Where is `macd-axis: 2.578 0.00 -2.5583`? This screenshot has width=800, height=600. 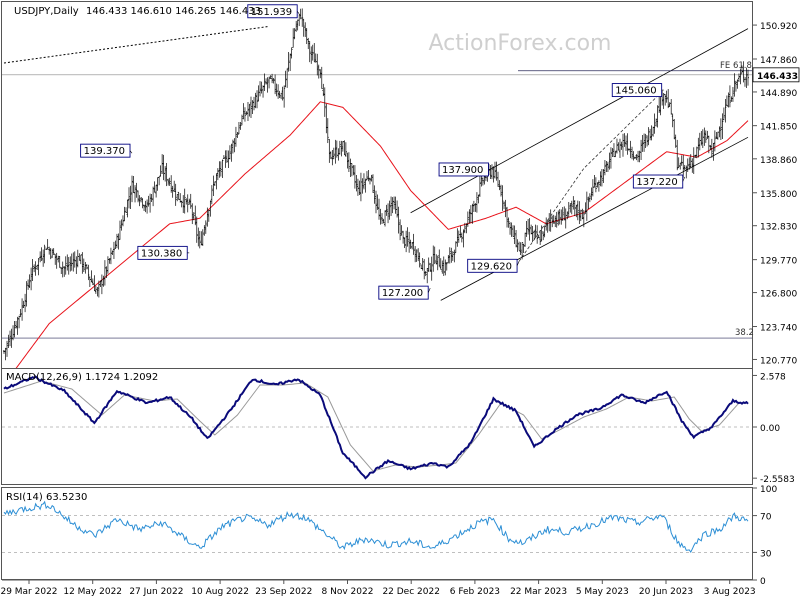
macd-axis: 2.578 0.00 -2.5583 is located at coordinates (773, 428).